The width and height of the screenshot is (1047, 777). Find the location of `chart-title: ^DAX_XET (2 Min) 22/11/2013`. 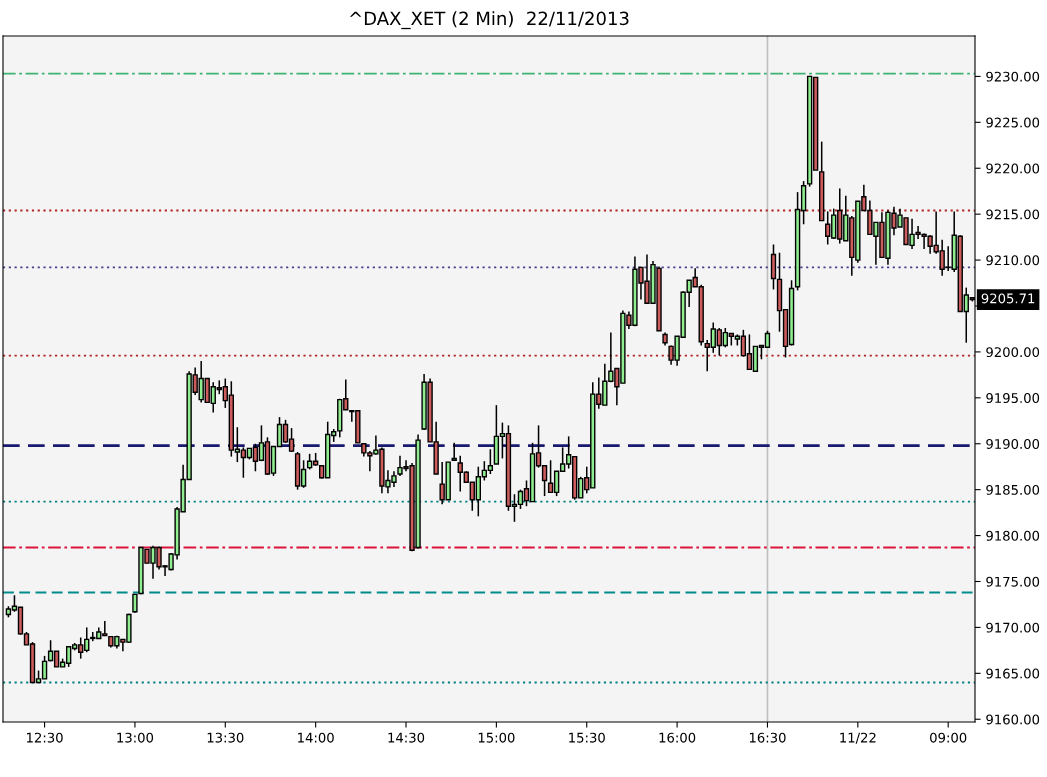

chart-title: ^DAX_XET (2 Min) 22/11/2013 is located at coordinates (489, 20).